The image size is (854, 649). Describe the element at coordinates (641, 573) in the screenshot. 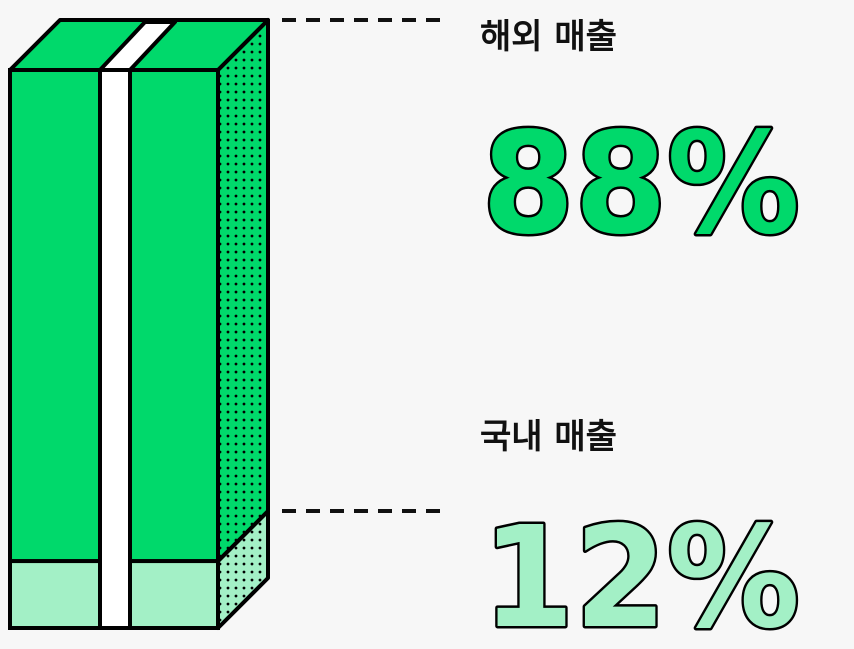

I see `value-label: 12%` at that location.